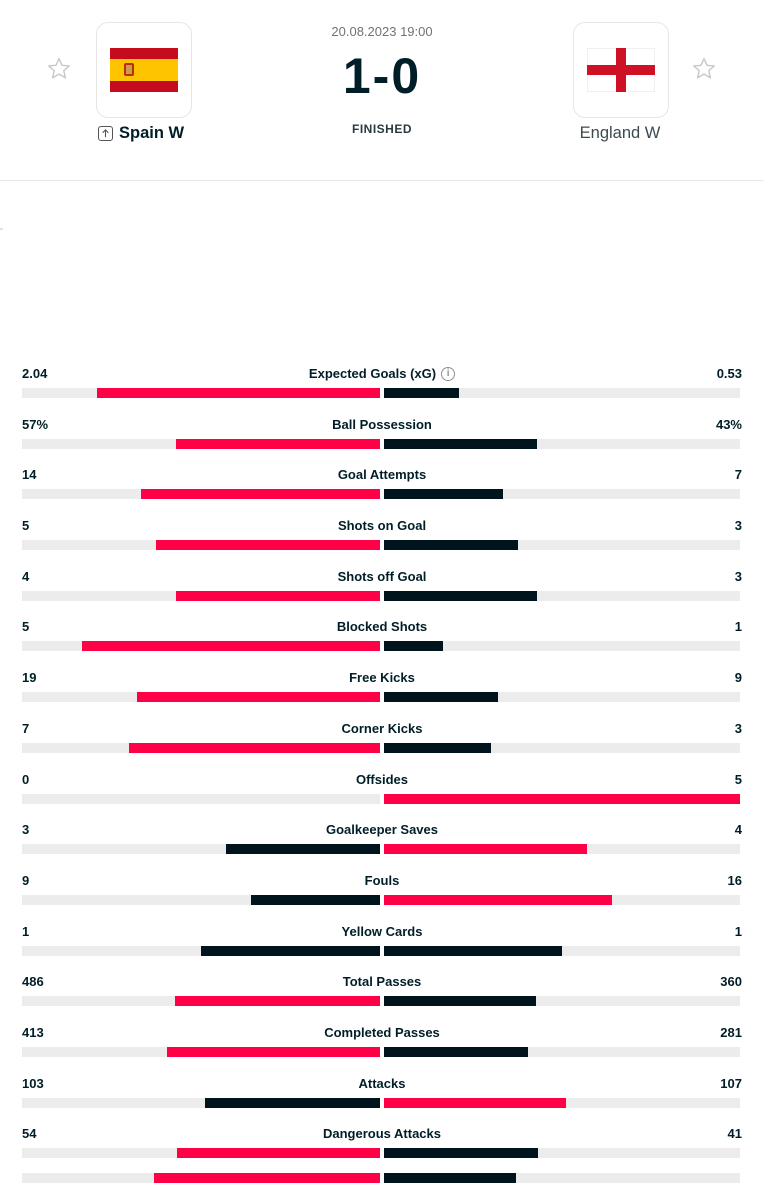 The height and width of the screenshot is (1193, 764). What do you see at coordinates (382, 830) in the screenshot?
I see `stat-label: Goalkeeper Saves` at bounding box center [382, 830].